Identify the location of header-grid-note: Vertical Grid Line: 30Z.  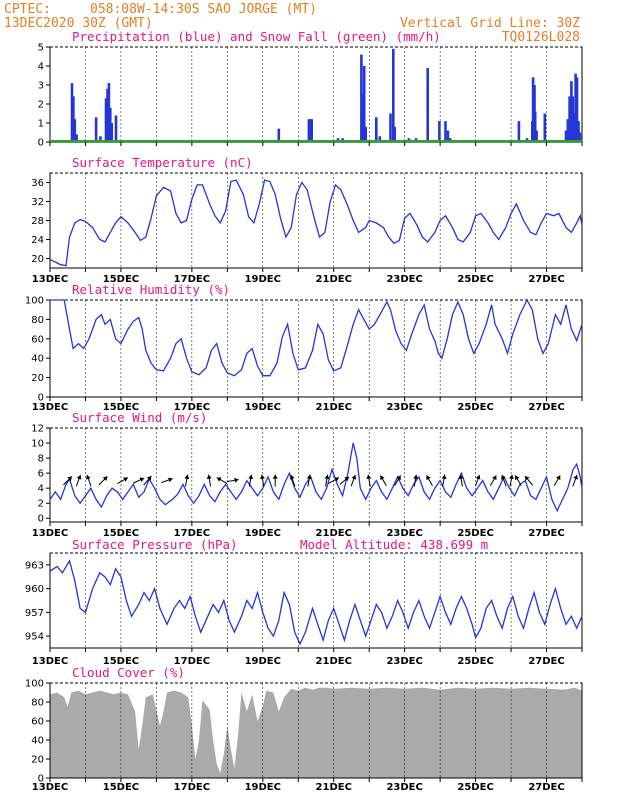
(490, 23).